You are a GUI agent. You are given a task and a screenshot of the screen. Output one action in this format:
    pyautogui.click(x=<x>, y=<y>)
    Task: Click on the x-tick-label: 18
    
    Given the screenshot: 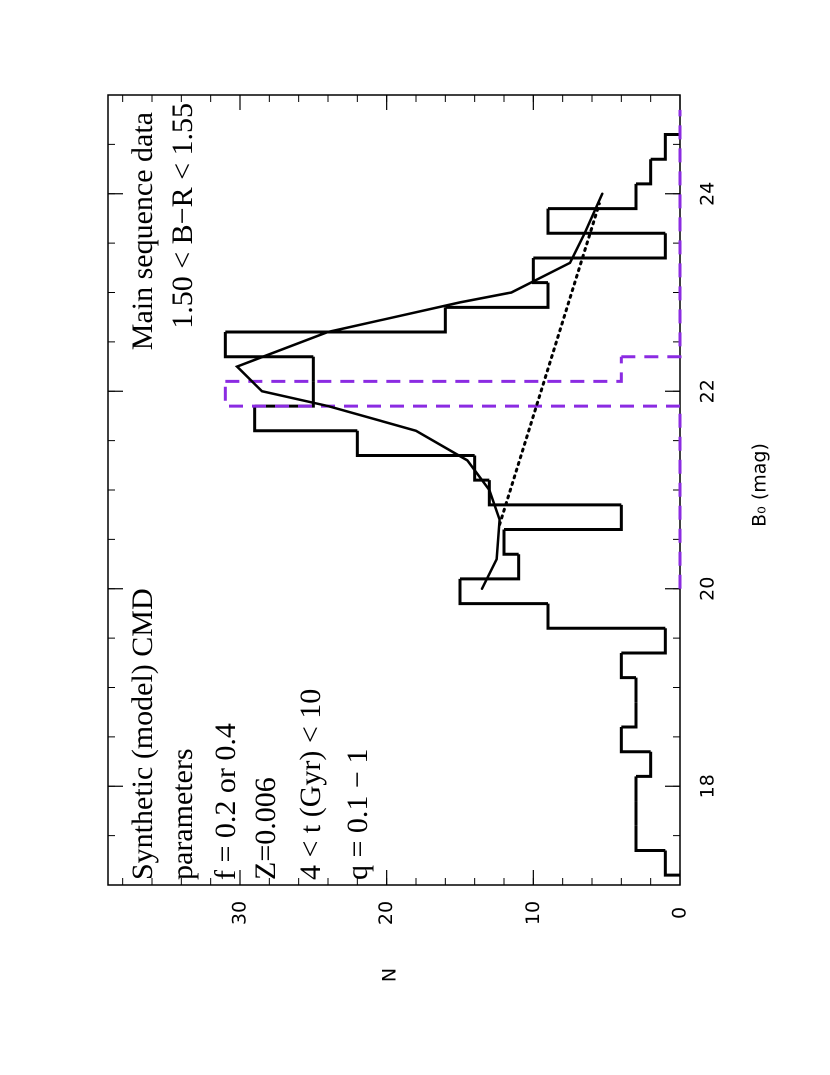 What is the action you would take?
    pyautogui.click(x=708, y=786)
    